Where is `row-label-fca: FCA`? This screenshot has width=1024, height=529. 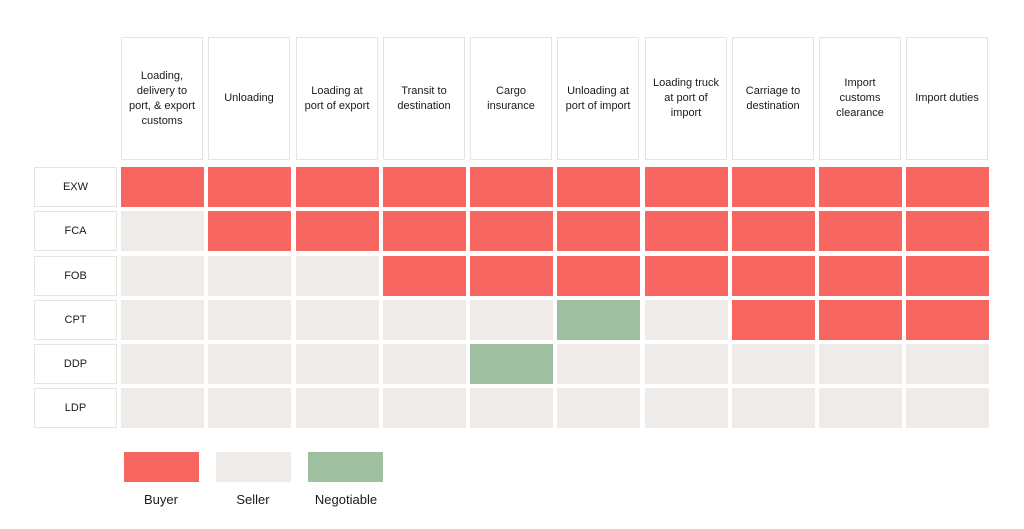
row-label-fca: FCA is located at coordinates (75, 231).